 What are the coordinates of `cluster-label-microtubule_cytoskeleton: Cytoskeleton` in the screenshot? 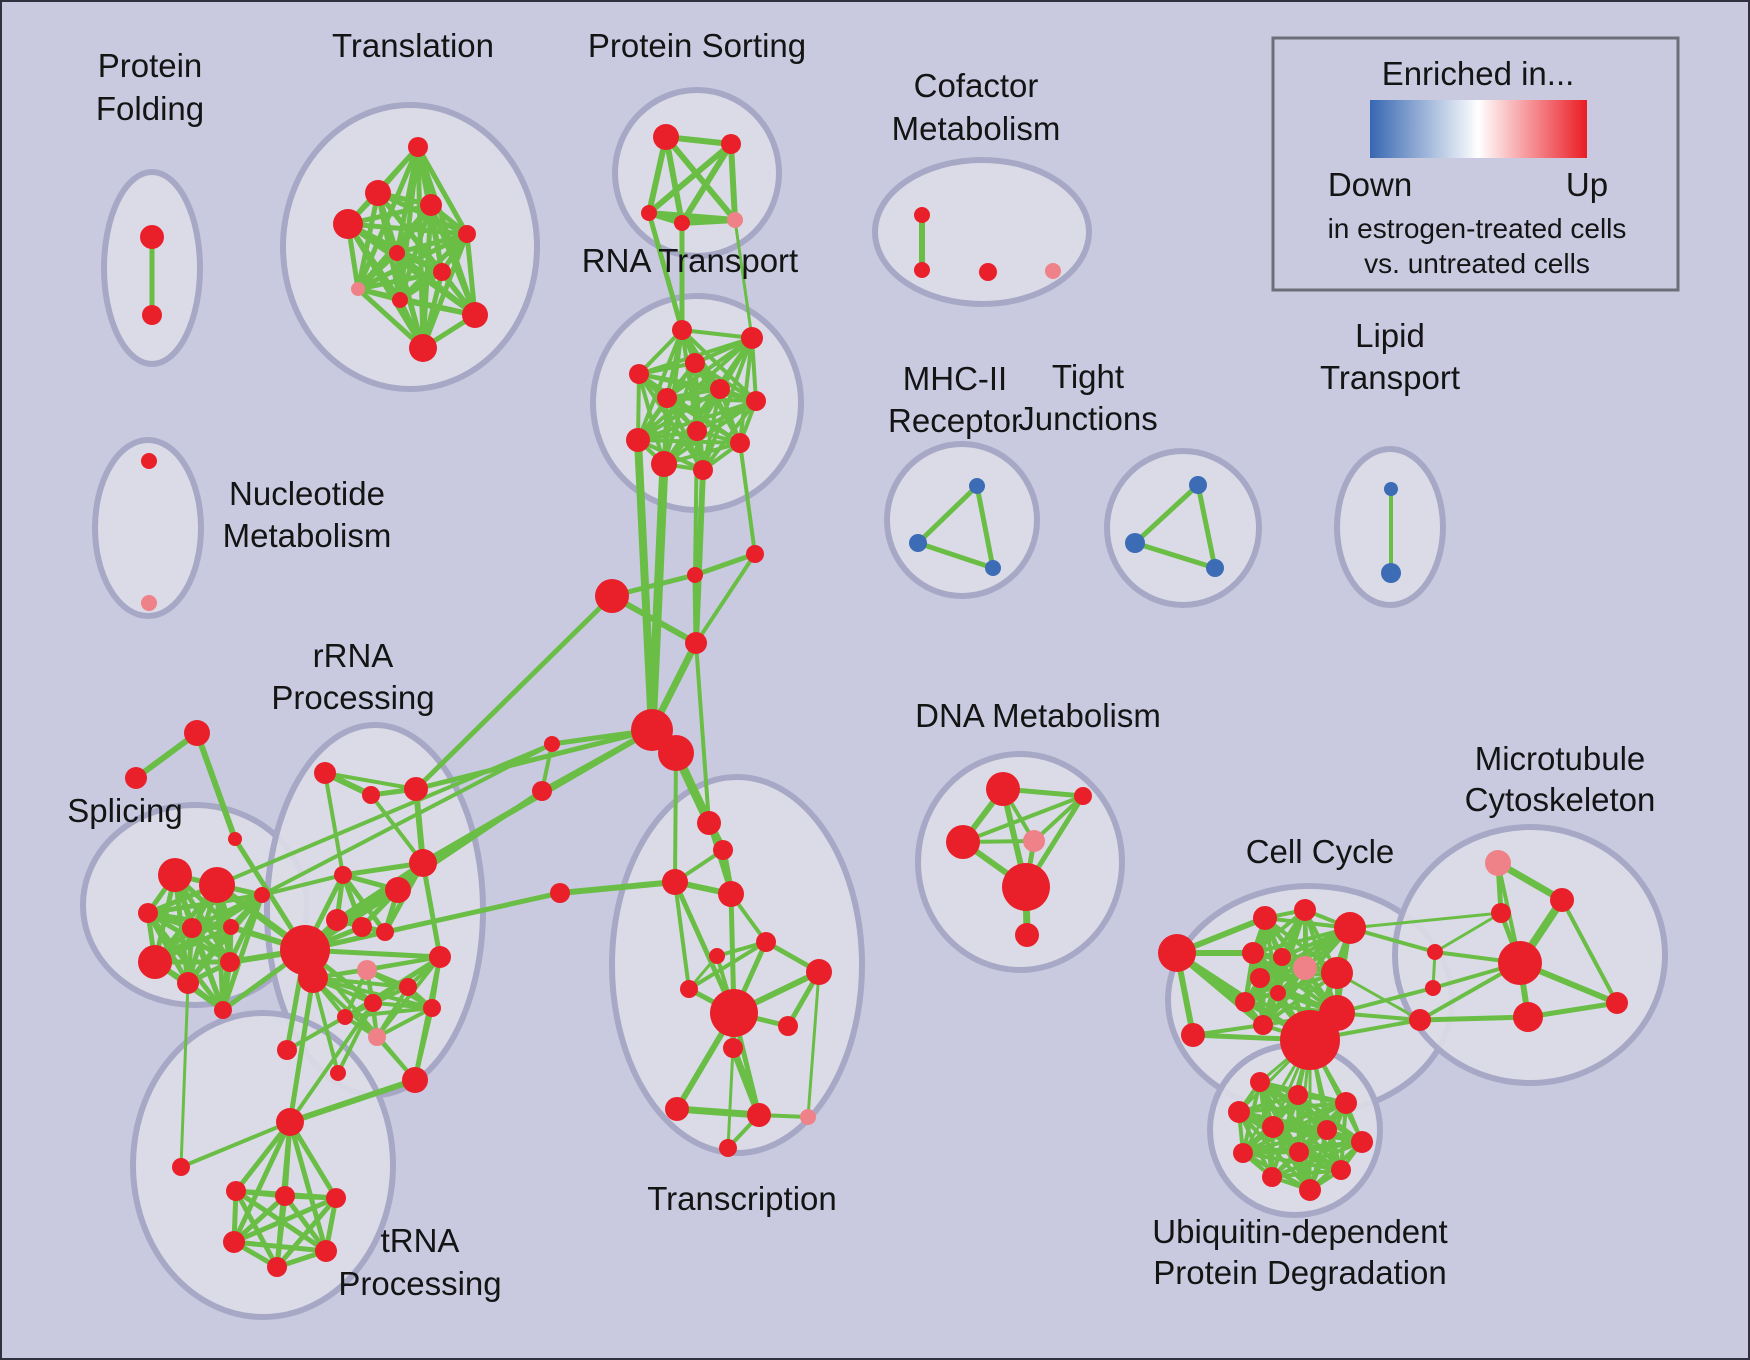 It's located at (1560, 799).